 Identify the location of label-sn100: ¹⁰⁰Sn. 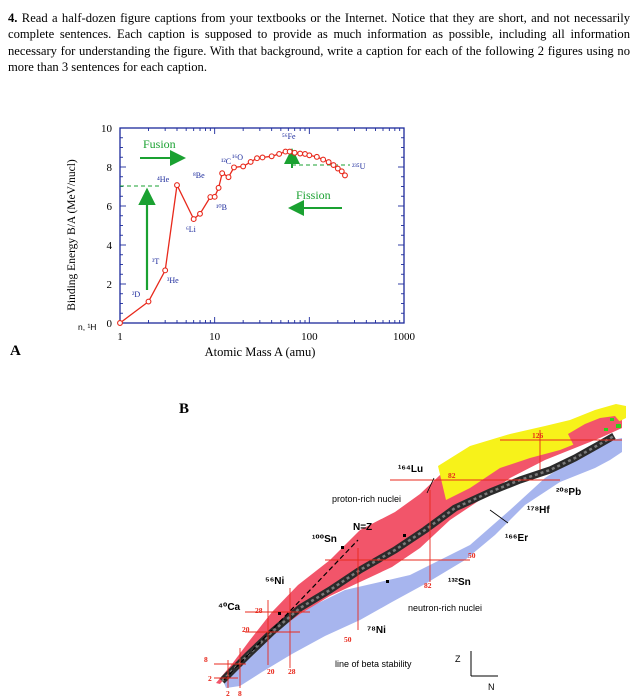
(324, 539).